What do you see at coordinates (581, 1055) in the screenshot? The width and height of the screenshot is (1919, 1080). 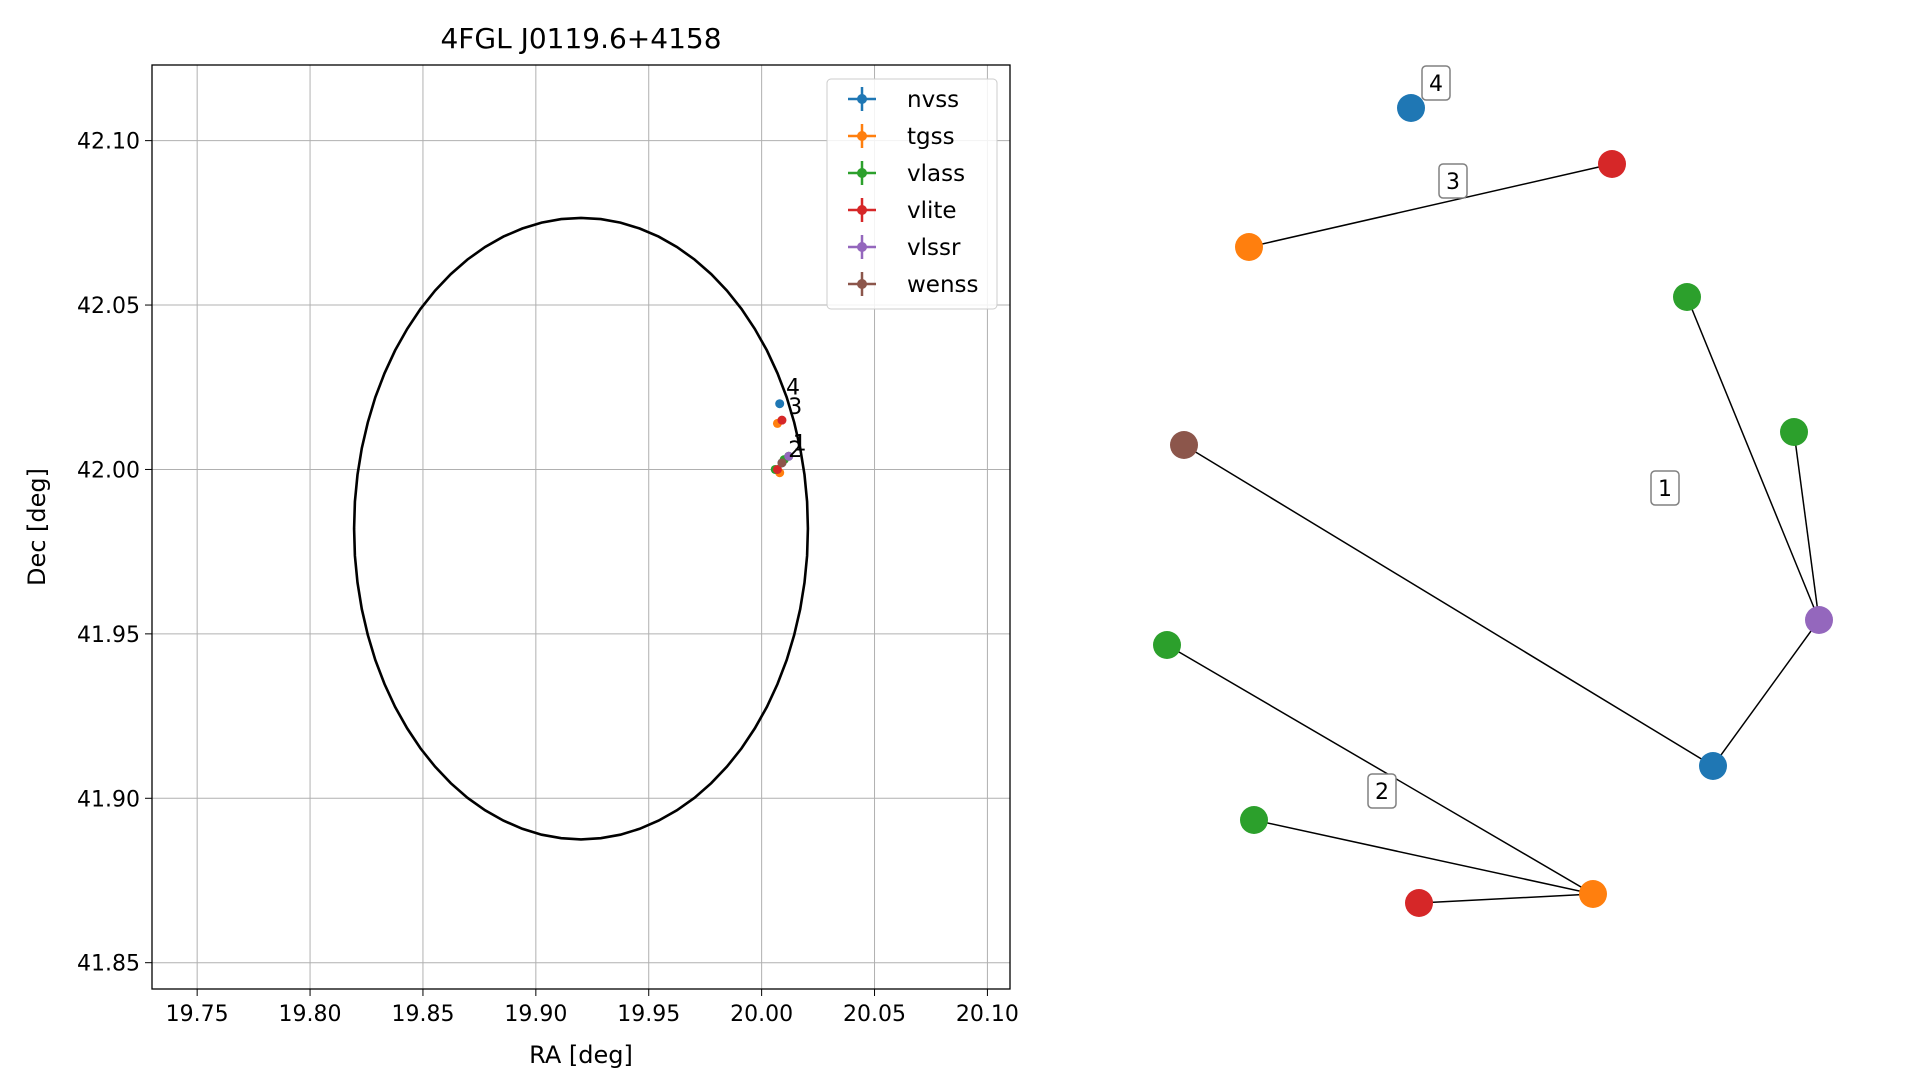 I see `x-axis-label: RA [deg]` at bounding box center [581, 1055].